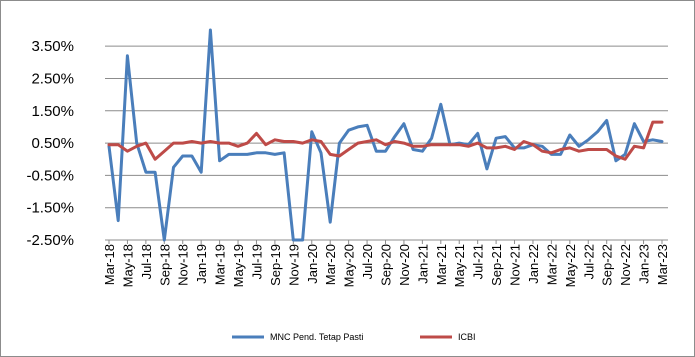  Describe the element at coordinates (256, 261) in the screenshot. I see `x-tick-label: Jul-19` at that location.